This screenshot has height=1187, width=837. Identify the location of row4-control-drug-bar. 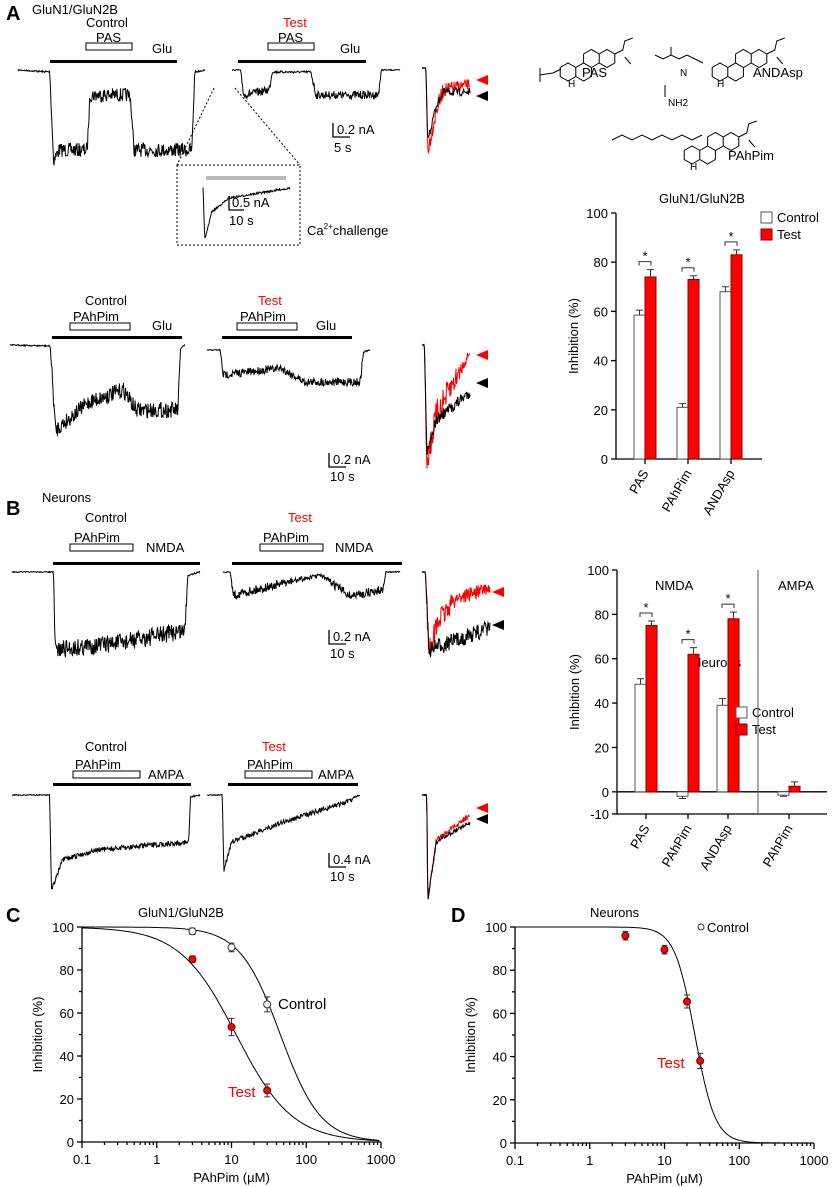
(106, 774).